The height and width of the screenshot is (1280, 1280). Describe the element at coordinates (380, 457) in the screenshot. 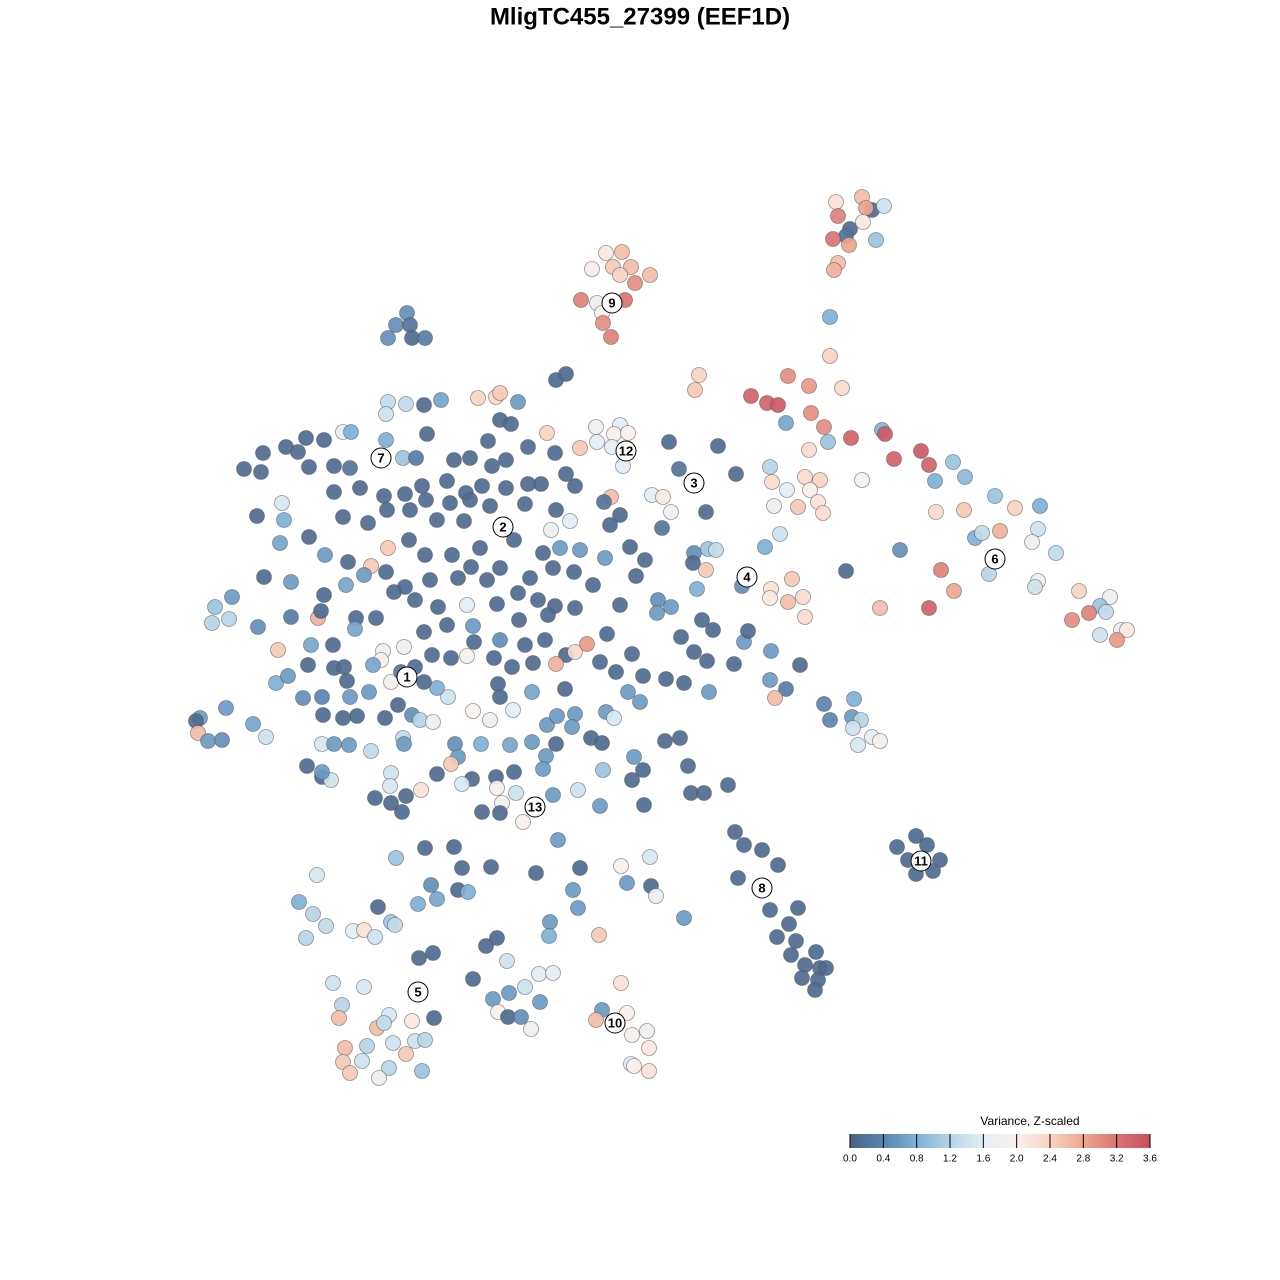

I see `cluster-label: 7` at that location.